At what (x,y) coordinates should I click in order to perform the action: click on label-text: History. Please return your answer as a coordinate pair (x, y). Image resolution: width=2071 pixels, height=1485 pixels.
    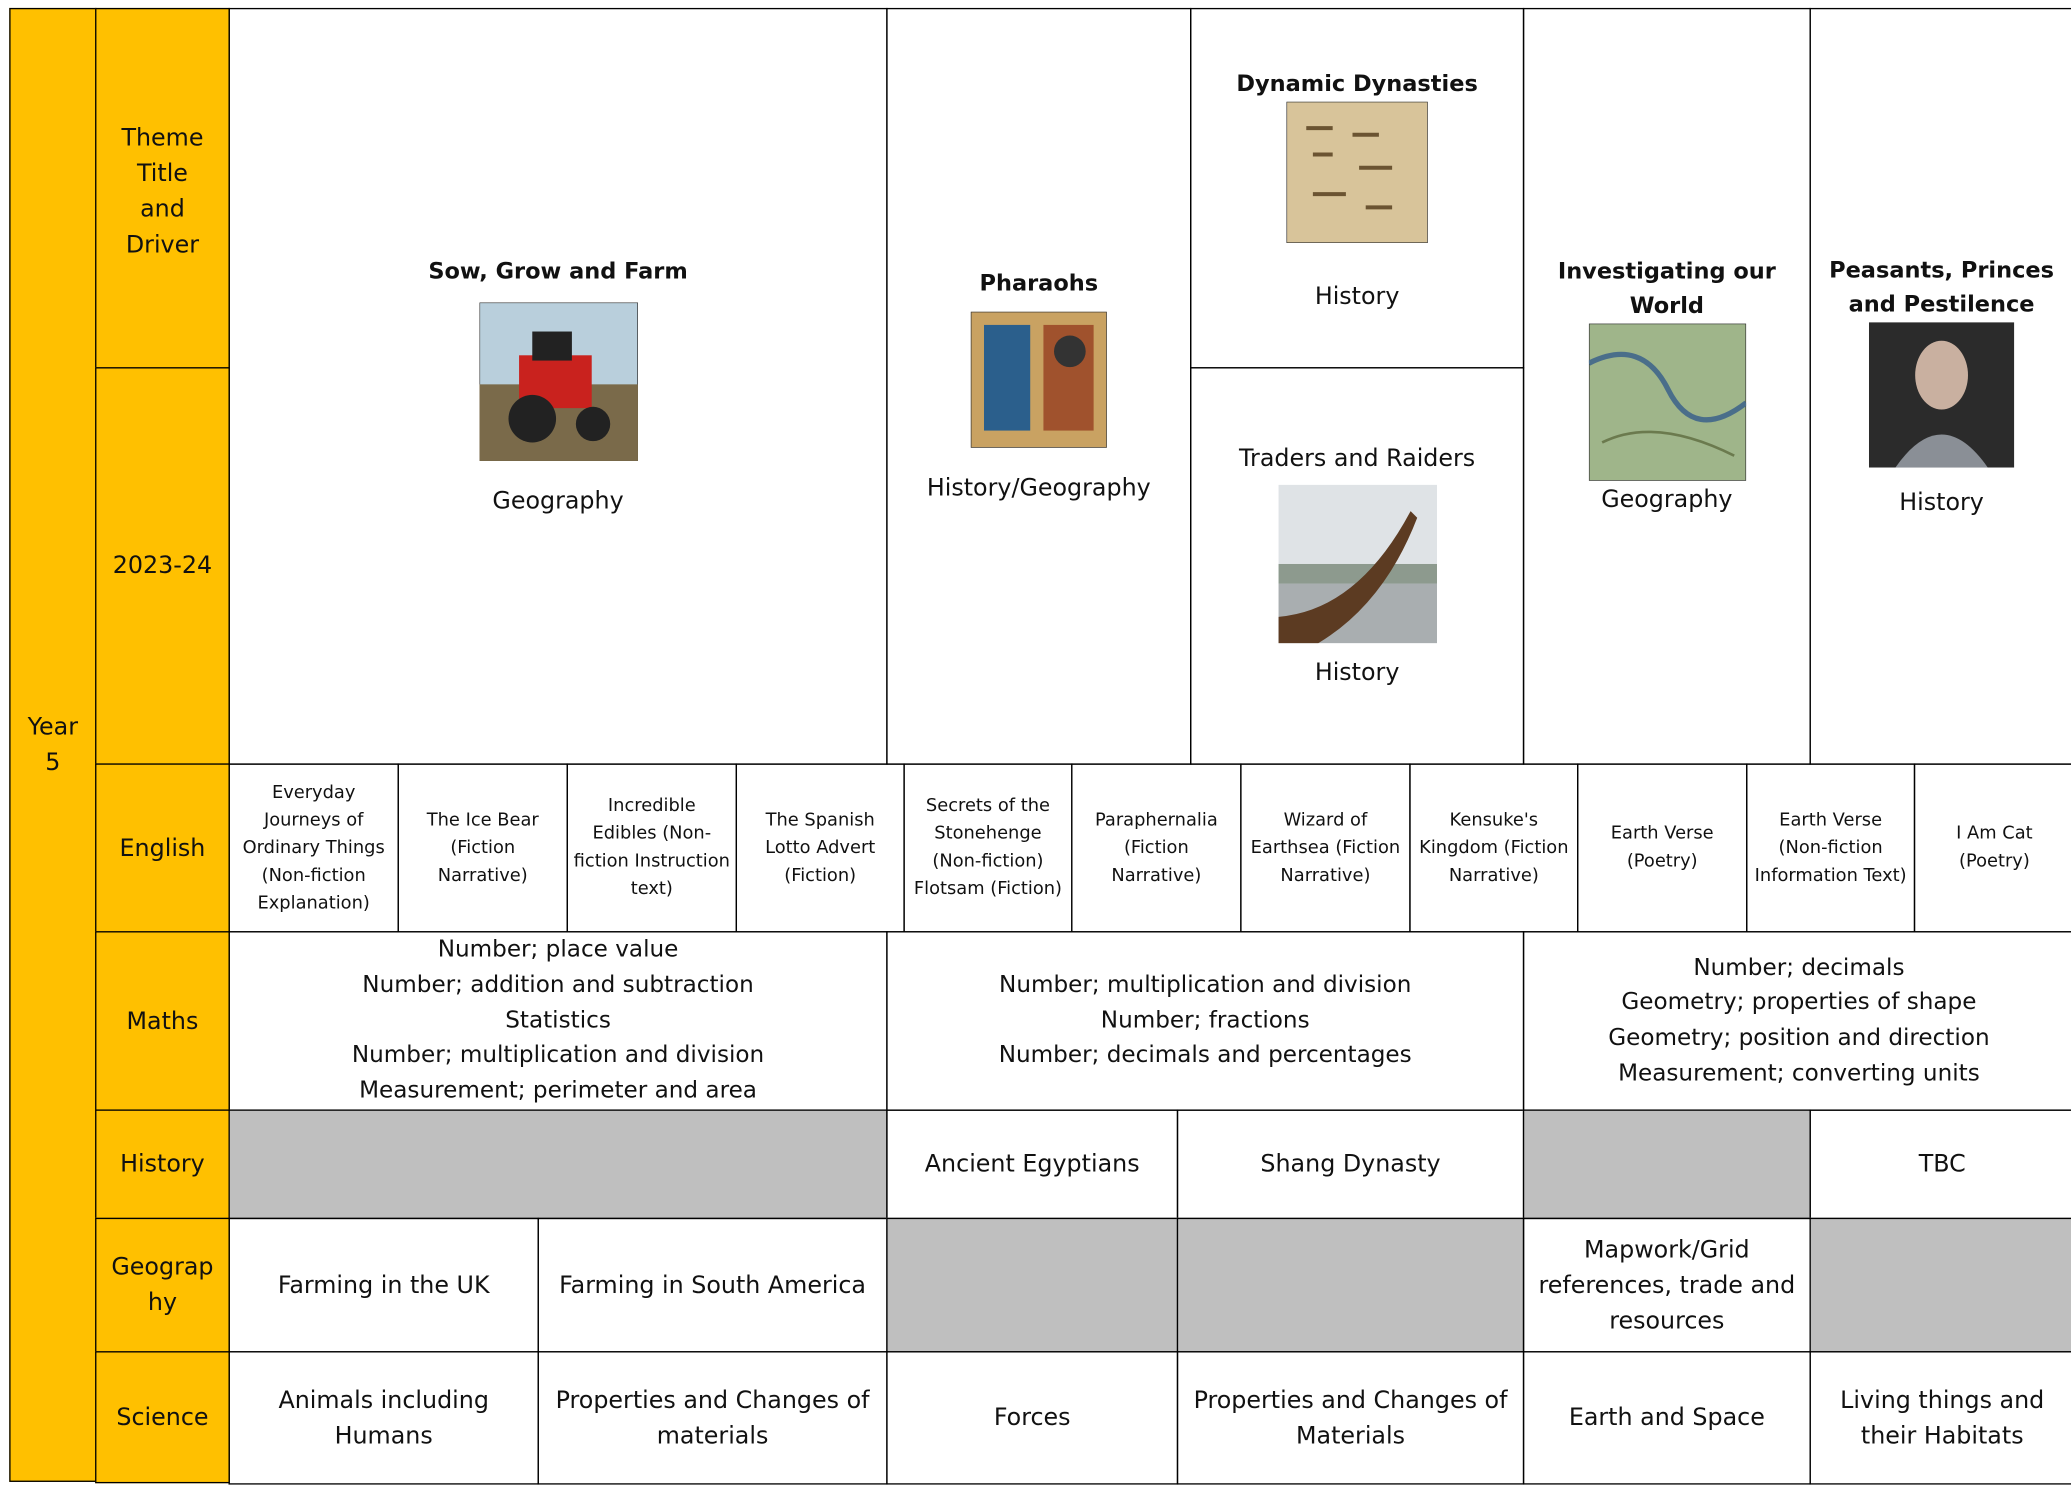
    Looking at the image, I should click on (162, 1164).